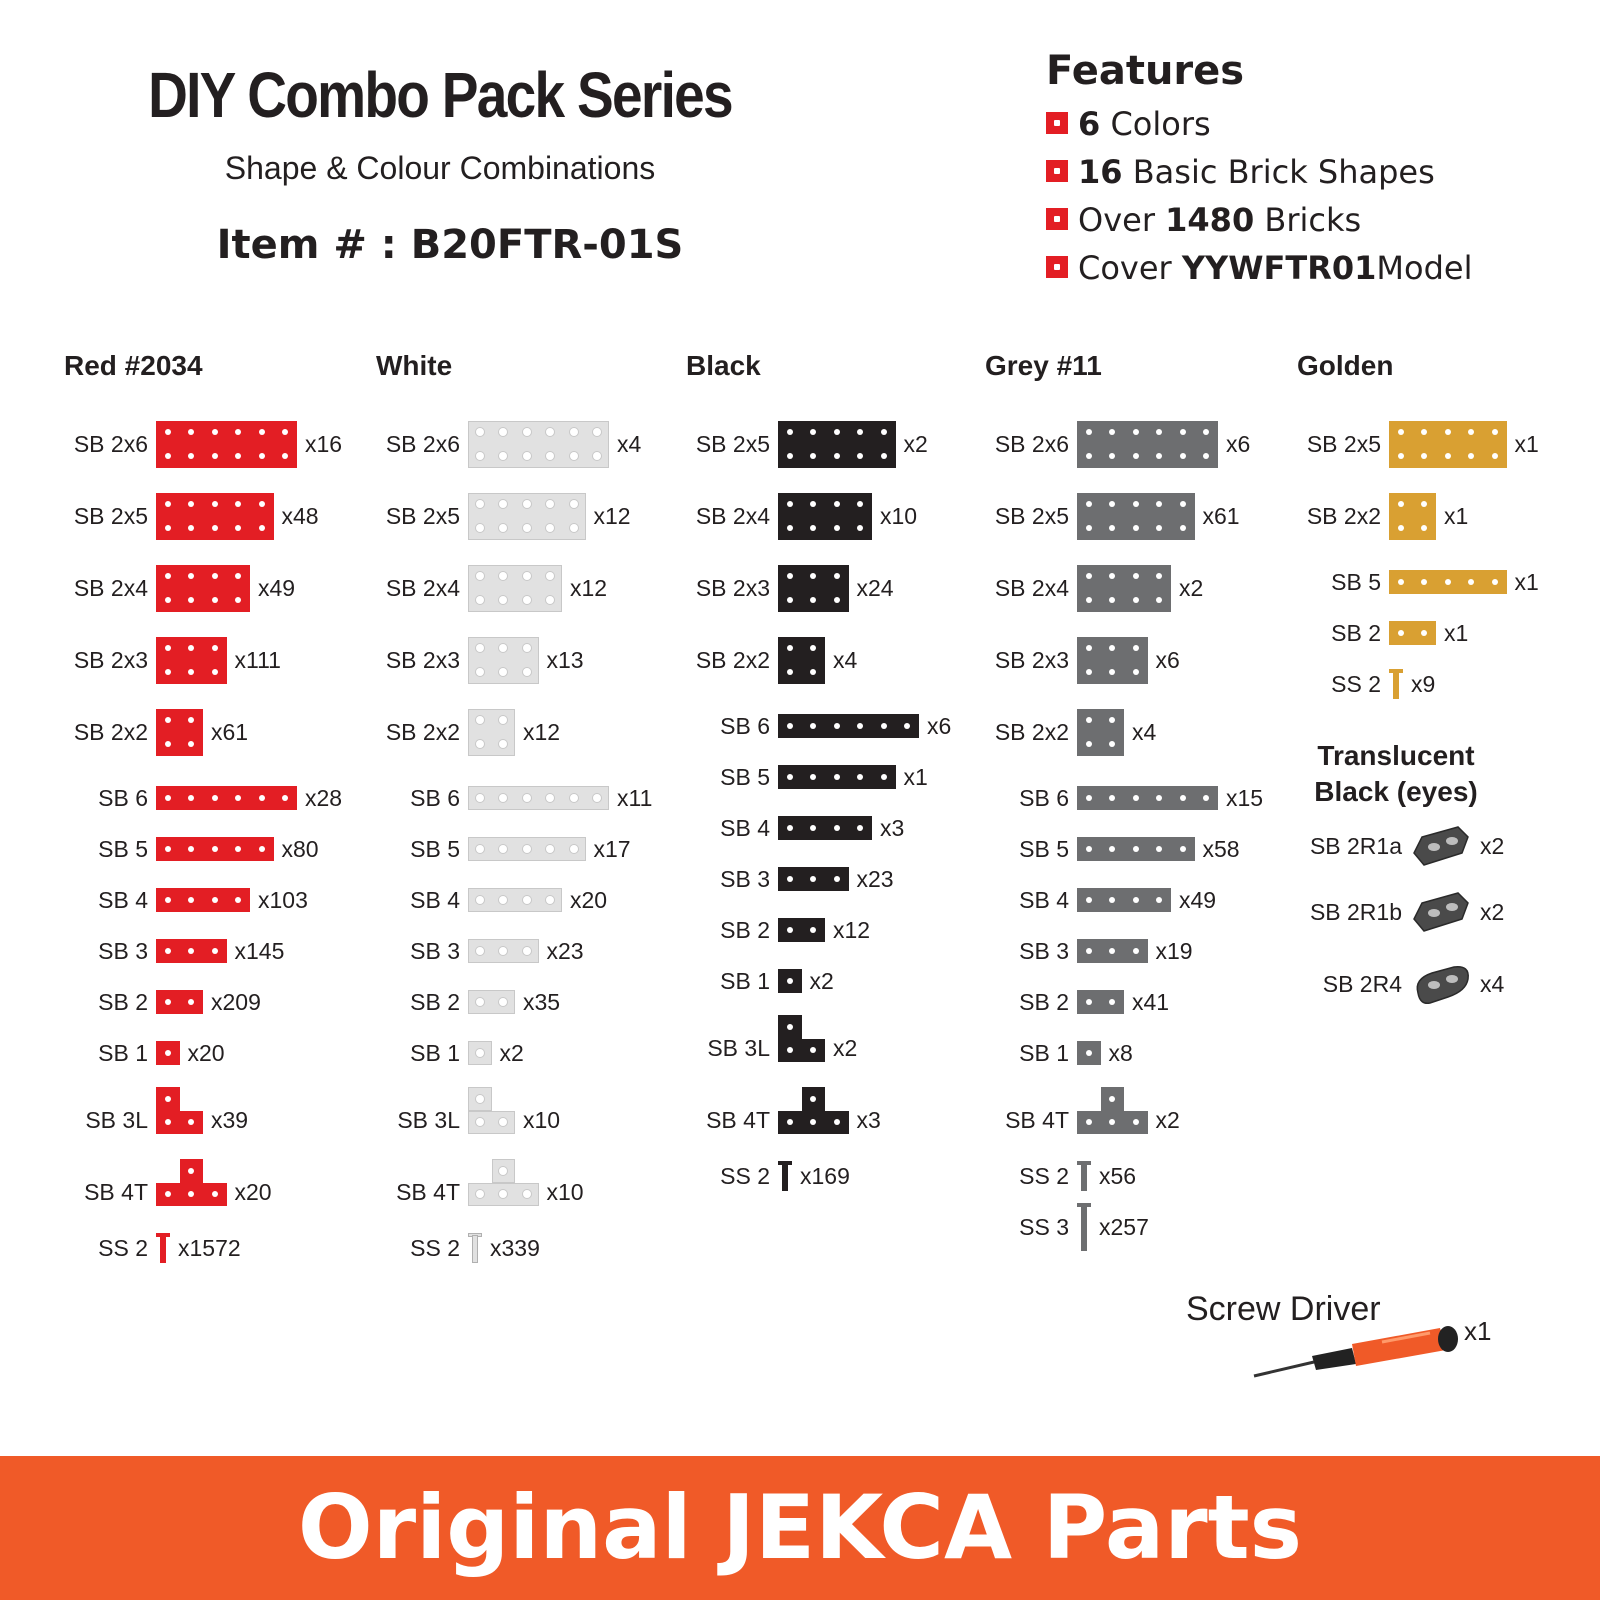 The width and height of the screenshot is (1600, 1600). I want to click on item-number: Item # : B20FTR-01S, so click(450, 245).